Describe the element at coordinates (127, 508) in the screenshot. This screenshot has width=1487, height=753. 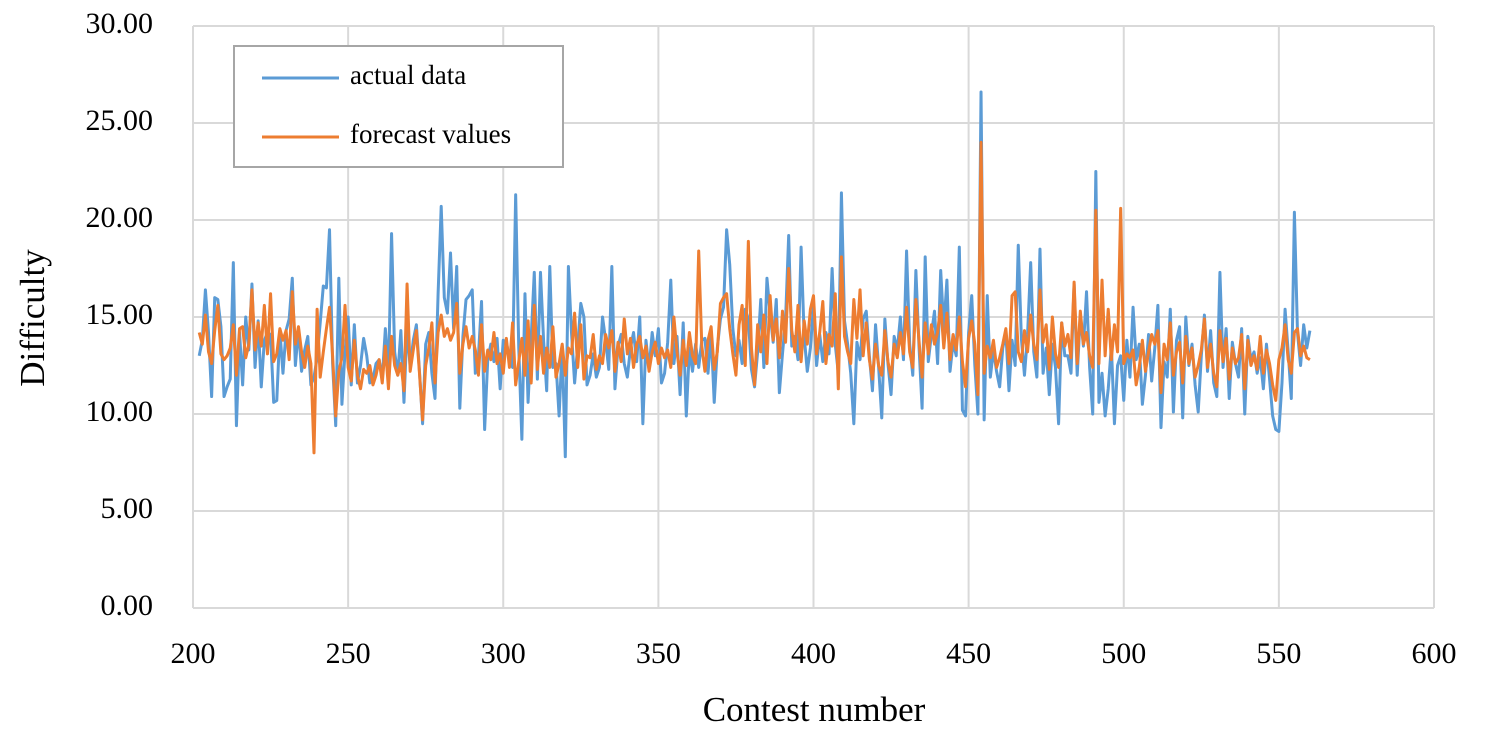
I see `y-tick-label: 5.00` at that location.